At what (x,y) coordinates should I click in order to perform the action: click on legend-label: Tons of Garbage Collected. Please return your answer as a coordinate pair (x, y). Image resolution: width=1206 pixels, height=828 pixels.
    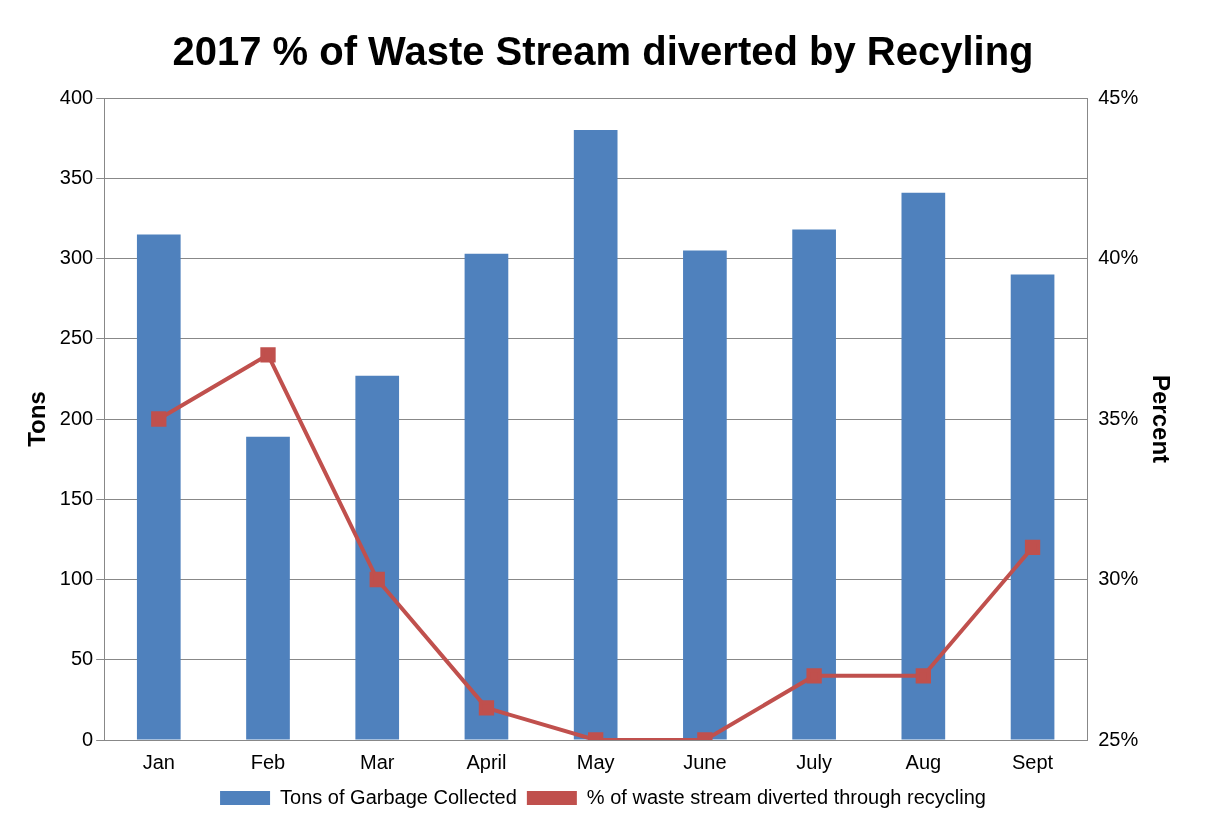
    Looking at the image, I should click on (398, 796).